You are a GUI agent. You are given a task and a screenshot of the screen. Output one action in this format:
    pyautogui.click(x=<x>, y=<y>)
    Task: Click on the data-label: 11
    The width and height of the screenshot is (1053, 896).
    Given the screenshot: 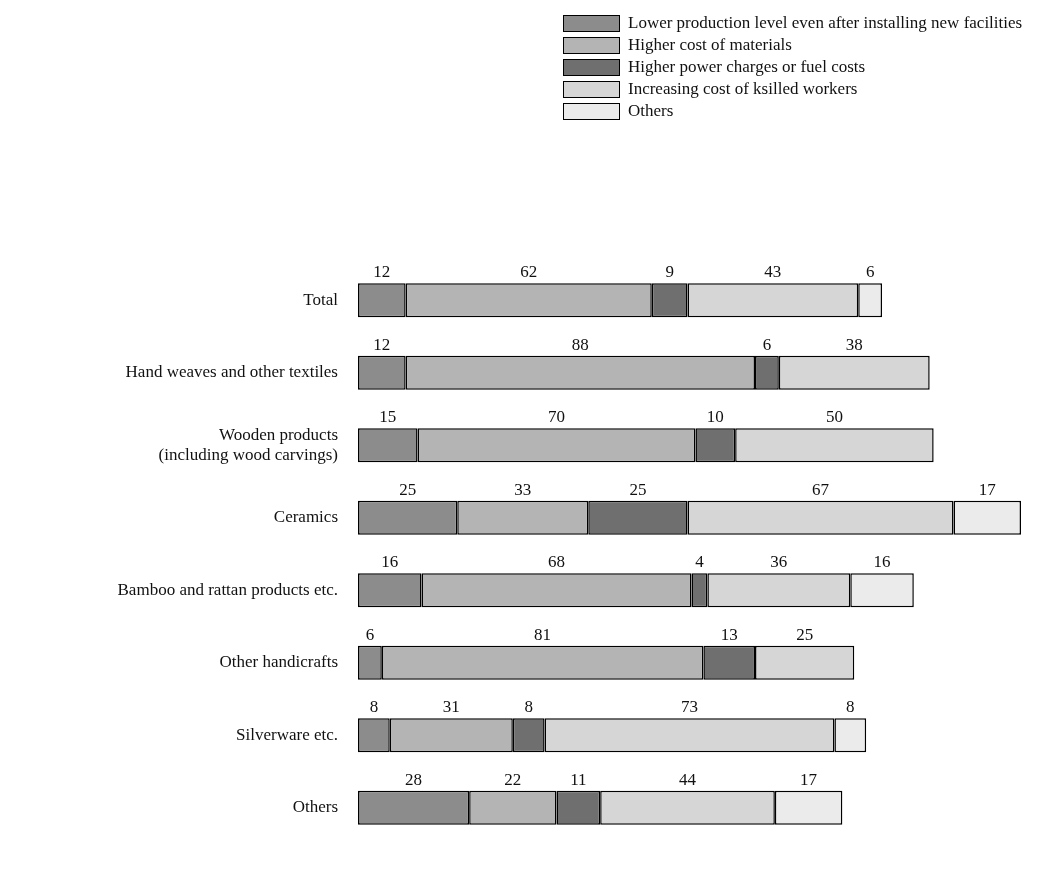 What is the action you would take?
    pyautogui.click(x=578, y=779)
    